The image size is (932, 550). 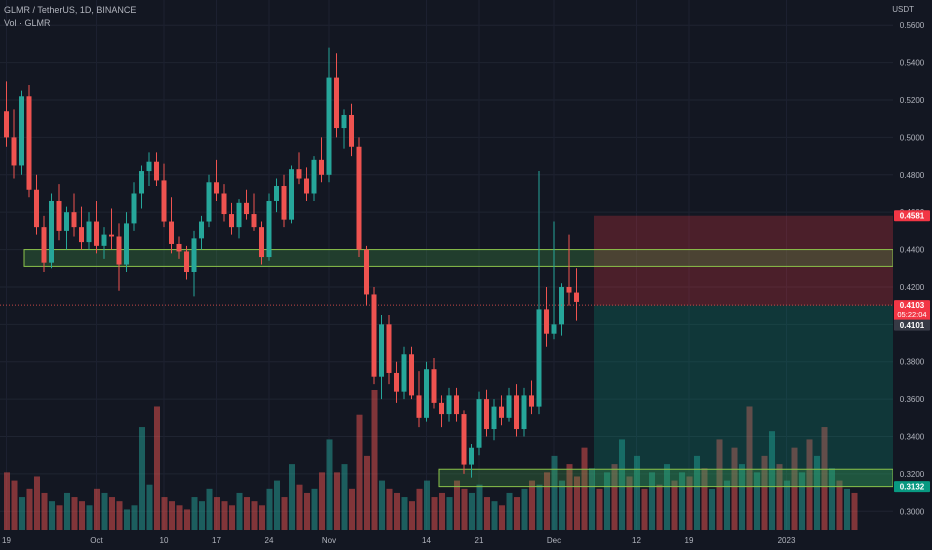 What do you see at coordinates (329, 540) in the screenshot?
I see `x-tick-label: Nov` at bounding box center [329, 540].